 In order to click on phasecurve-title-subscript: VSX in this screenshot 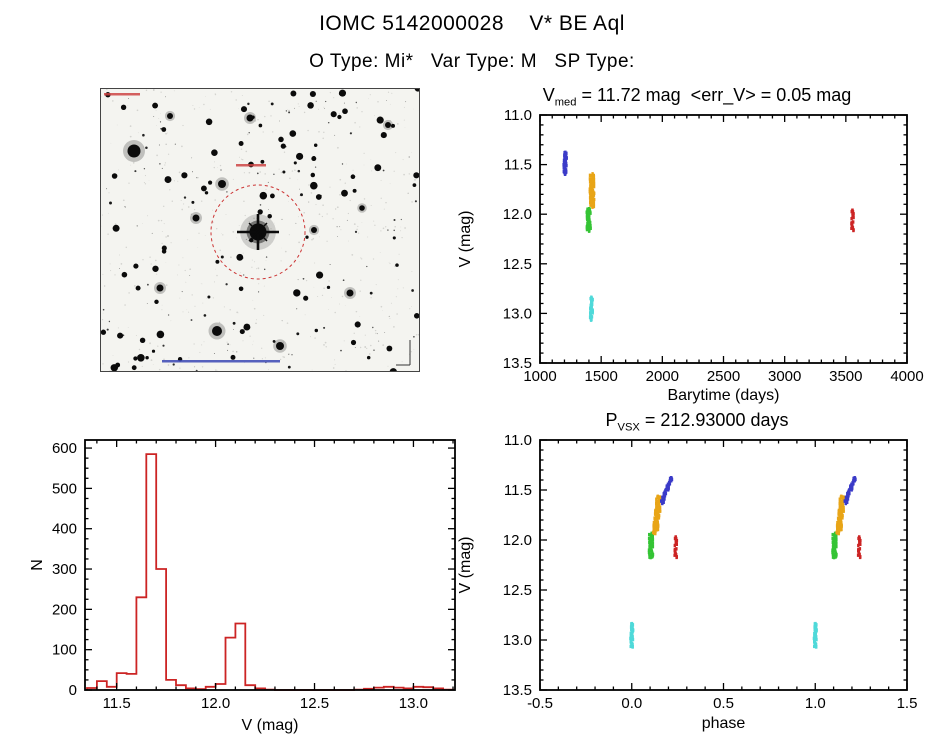, I will do `click(628, 427)`.